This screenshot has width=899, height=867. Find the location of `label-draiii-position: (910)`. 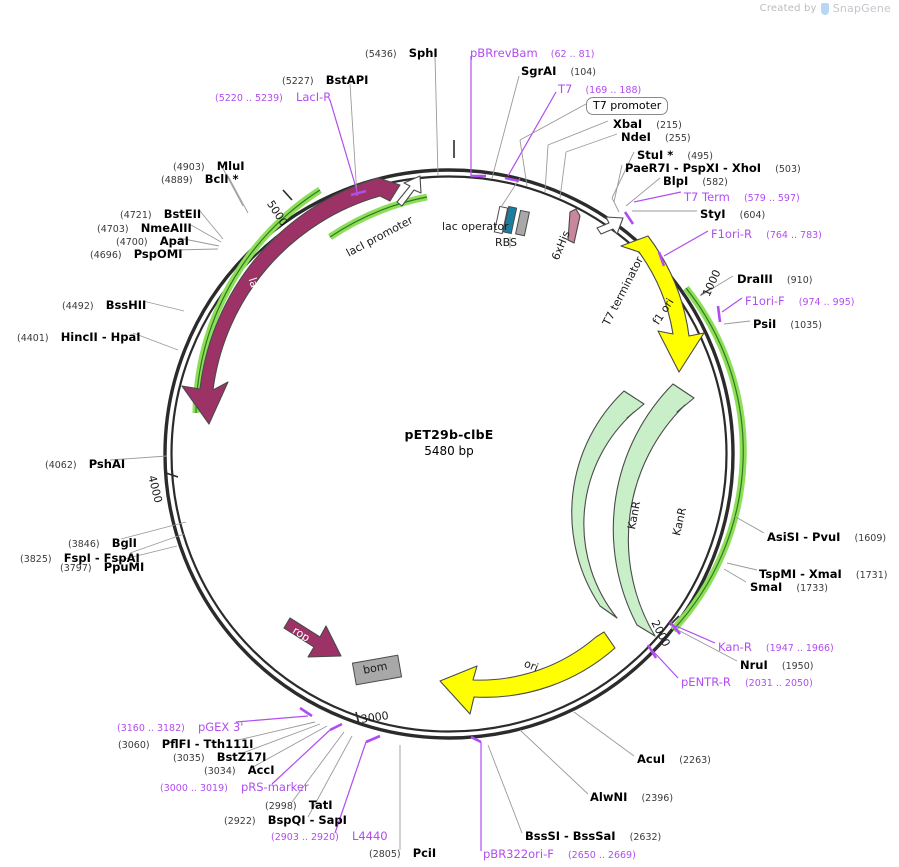

label-draiii-position: (910) is located at coordinates (799, 280).